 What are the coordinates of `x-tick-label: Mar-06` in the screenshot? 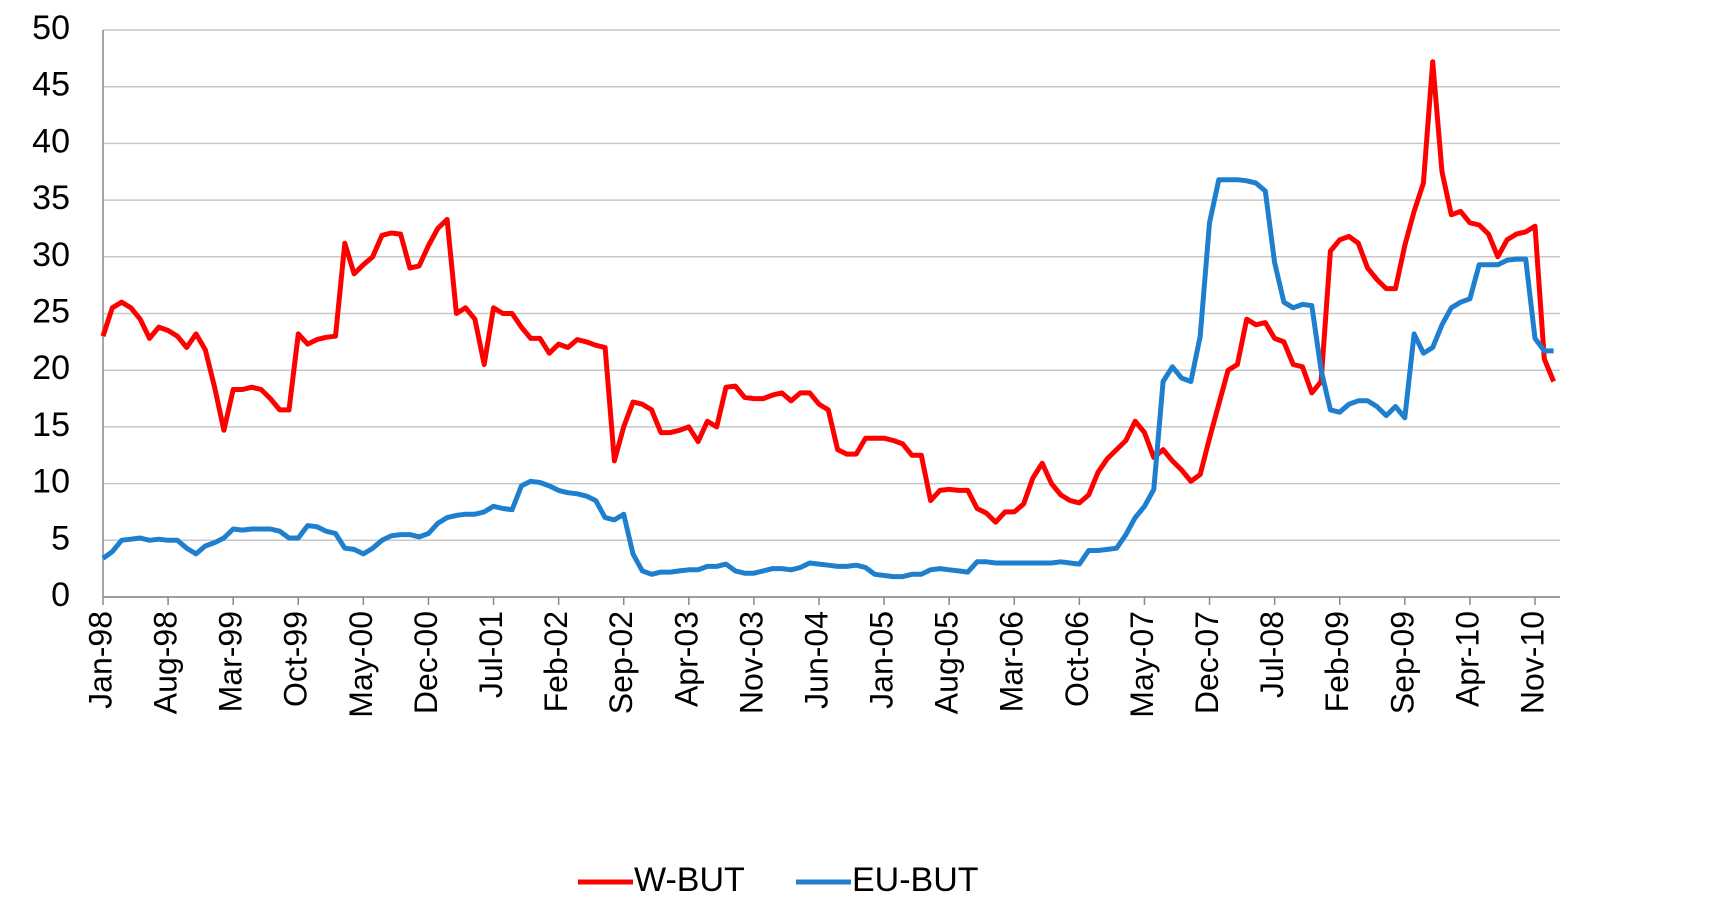 It's located at (1012, 661).